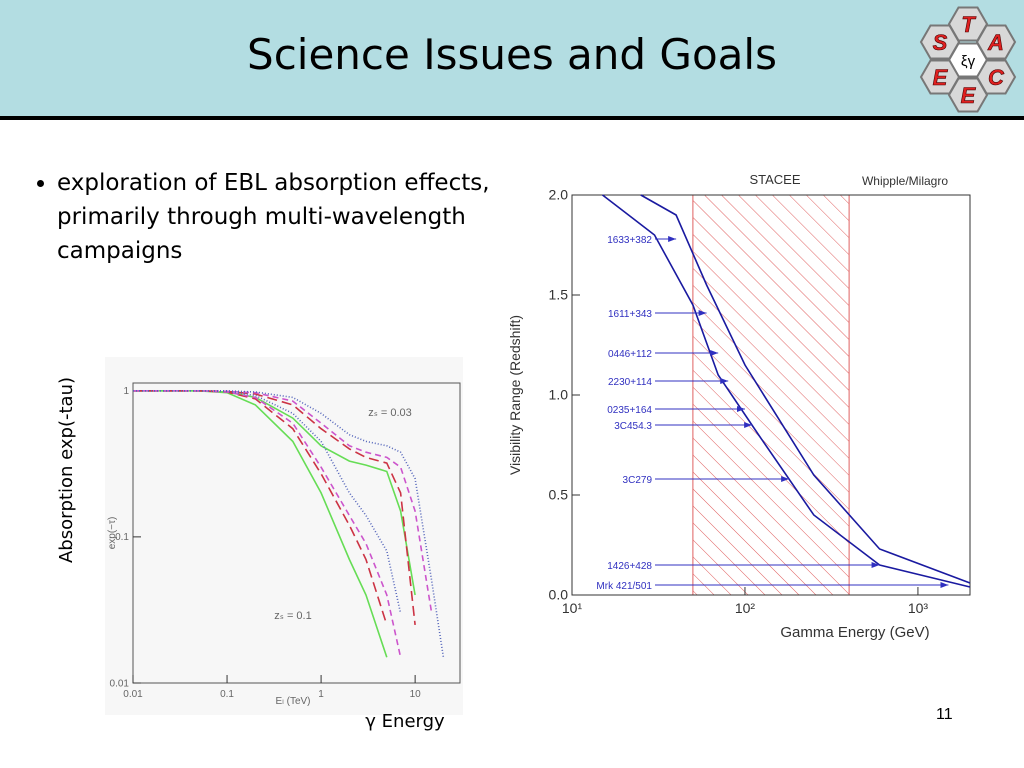  I want to click on x-axis-label: Eₗ (TeV), so click(293, 701).